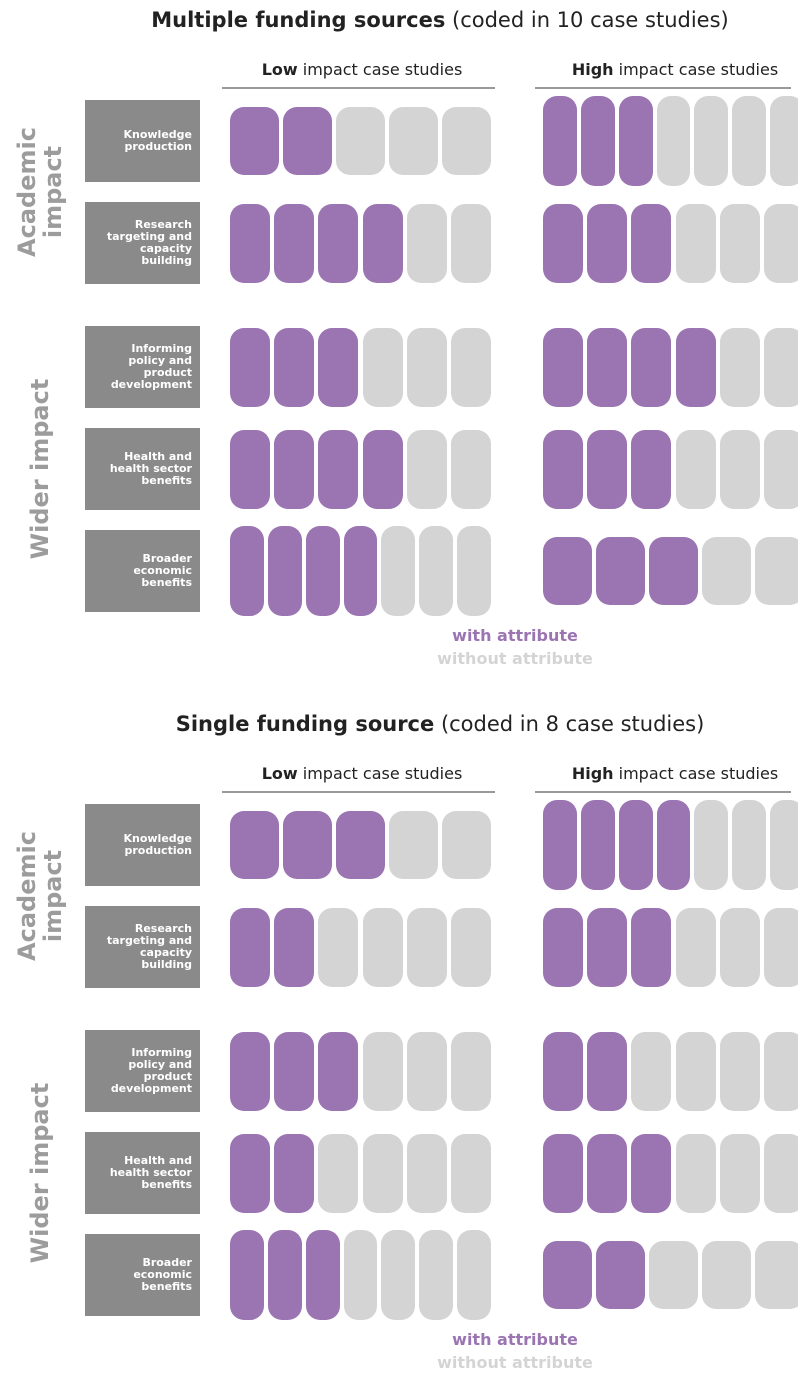 The width and height of the screenshot is (798, 1376). What do you see at coordinates (572, 724) in the screenshot?
I see `title-rest: (coded in 8 case studies)` at bounding box center [572, 724].